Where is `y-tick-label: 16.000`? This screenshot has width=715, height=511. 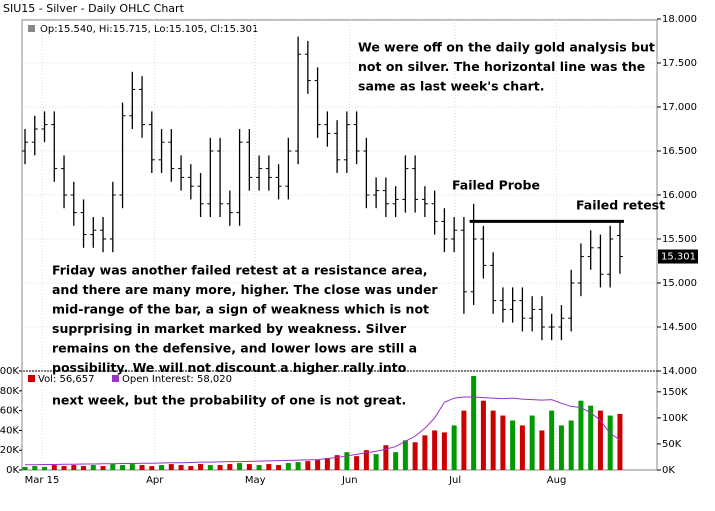
y-tick-label: 16.000 is located at coordinates (679, 195).